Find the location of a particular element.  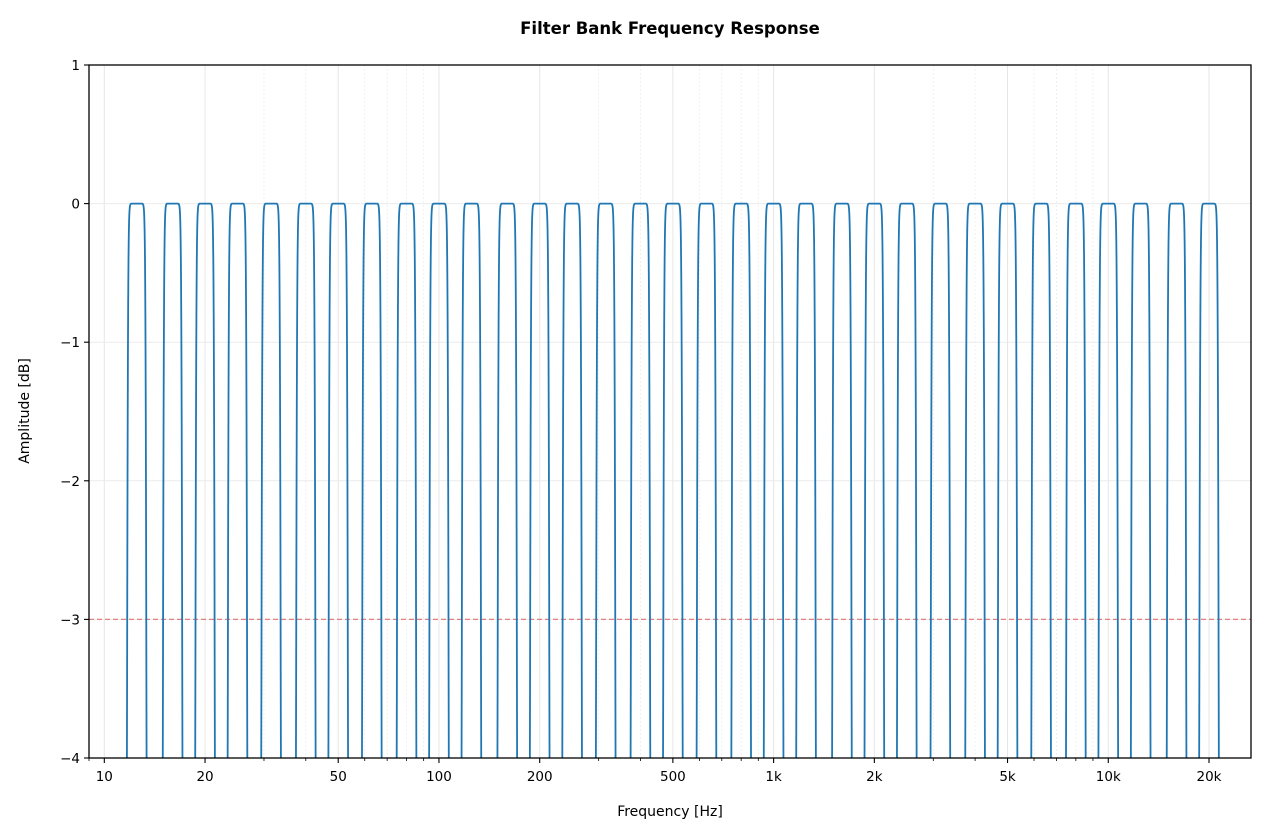

chart-title: Filter Bank Frequency Response is located at coordinates (670, 28).